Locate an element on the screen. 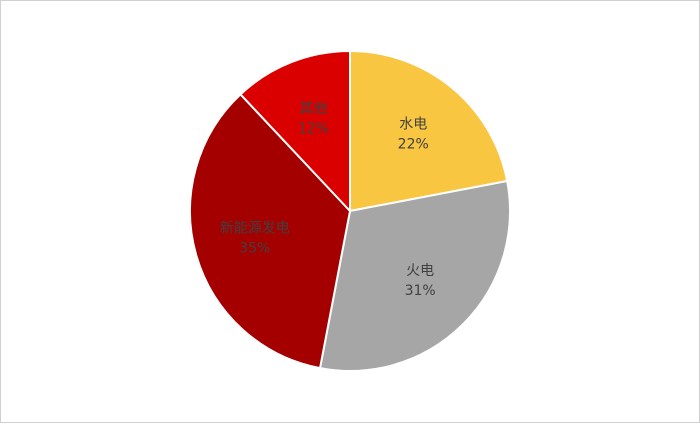  slice-value-label: 35% is located at coordinates (254, 249).